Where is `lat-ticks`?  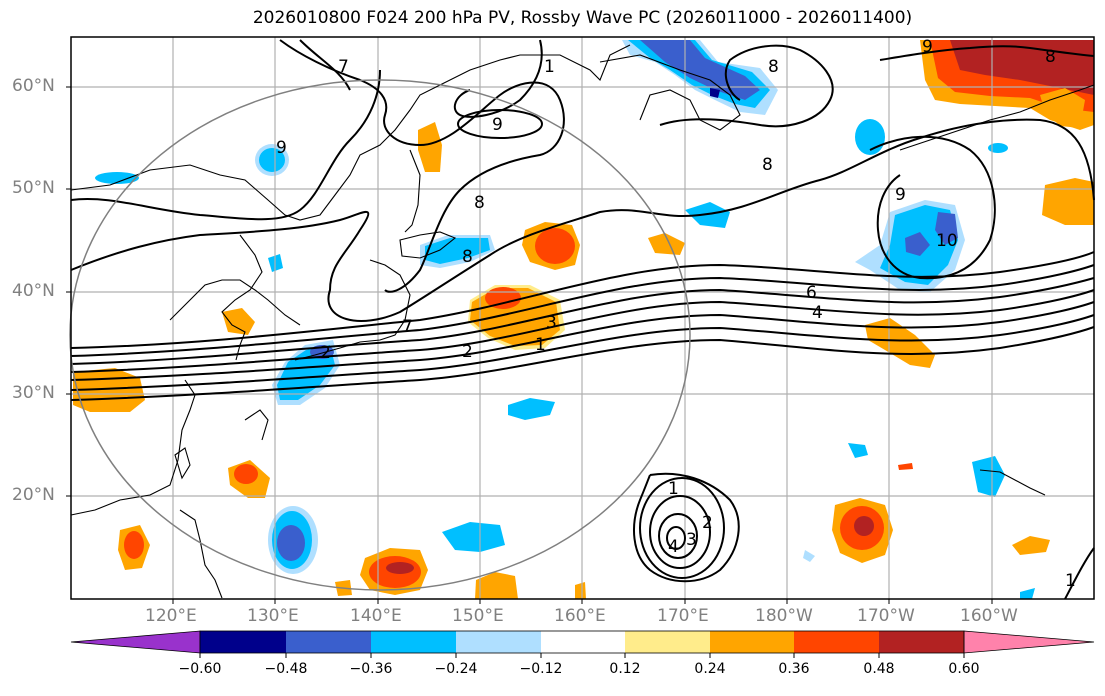 lat-ticks is located at coordinates (68, 291).